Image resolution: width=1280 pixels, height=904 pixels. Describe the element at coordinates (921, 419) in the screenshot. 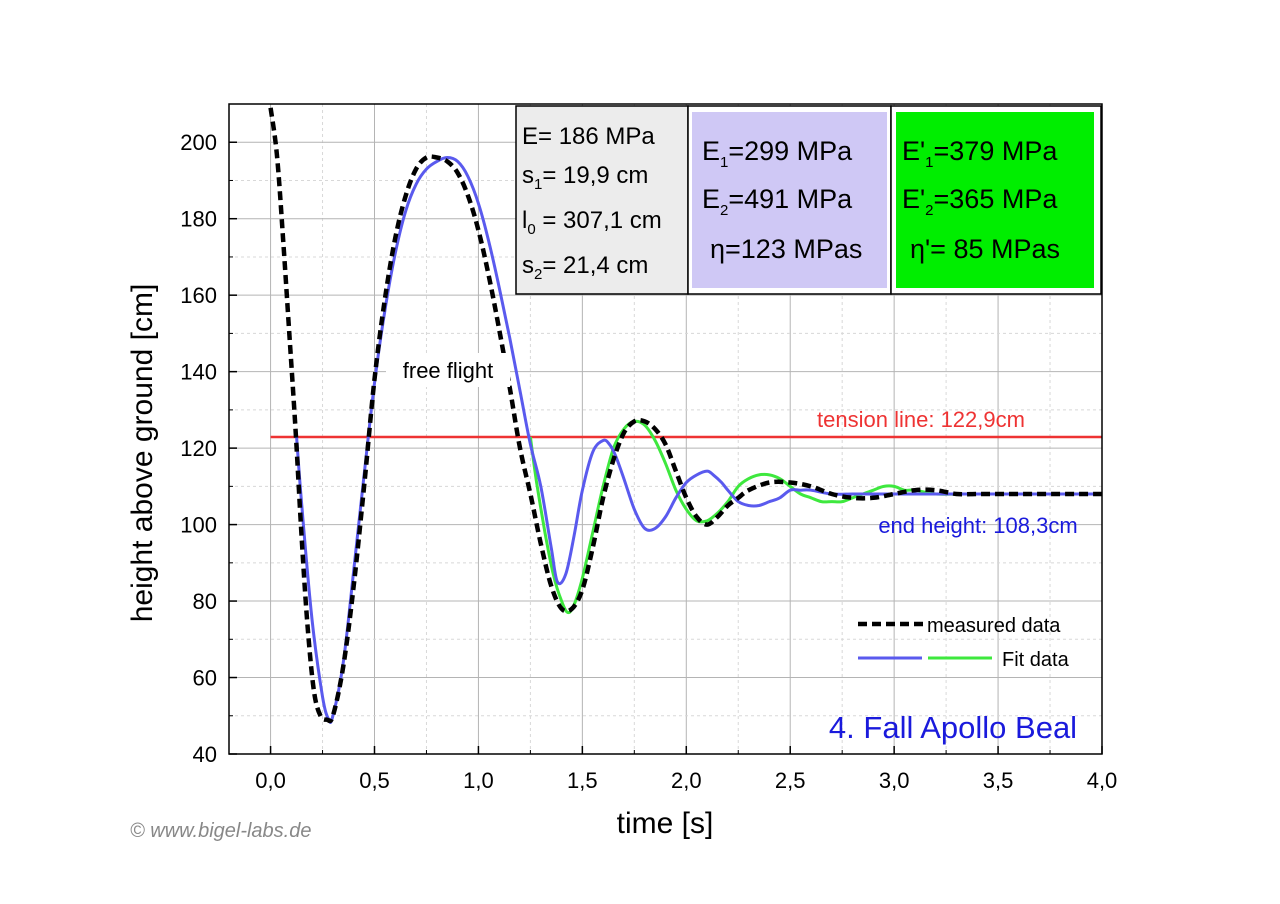

I see `tension-line-label: tension line: 122,9cm` at that location.